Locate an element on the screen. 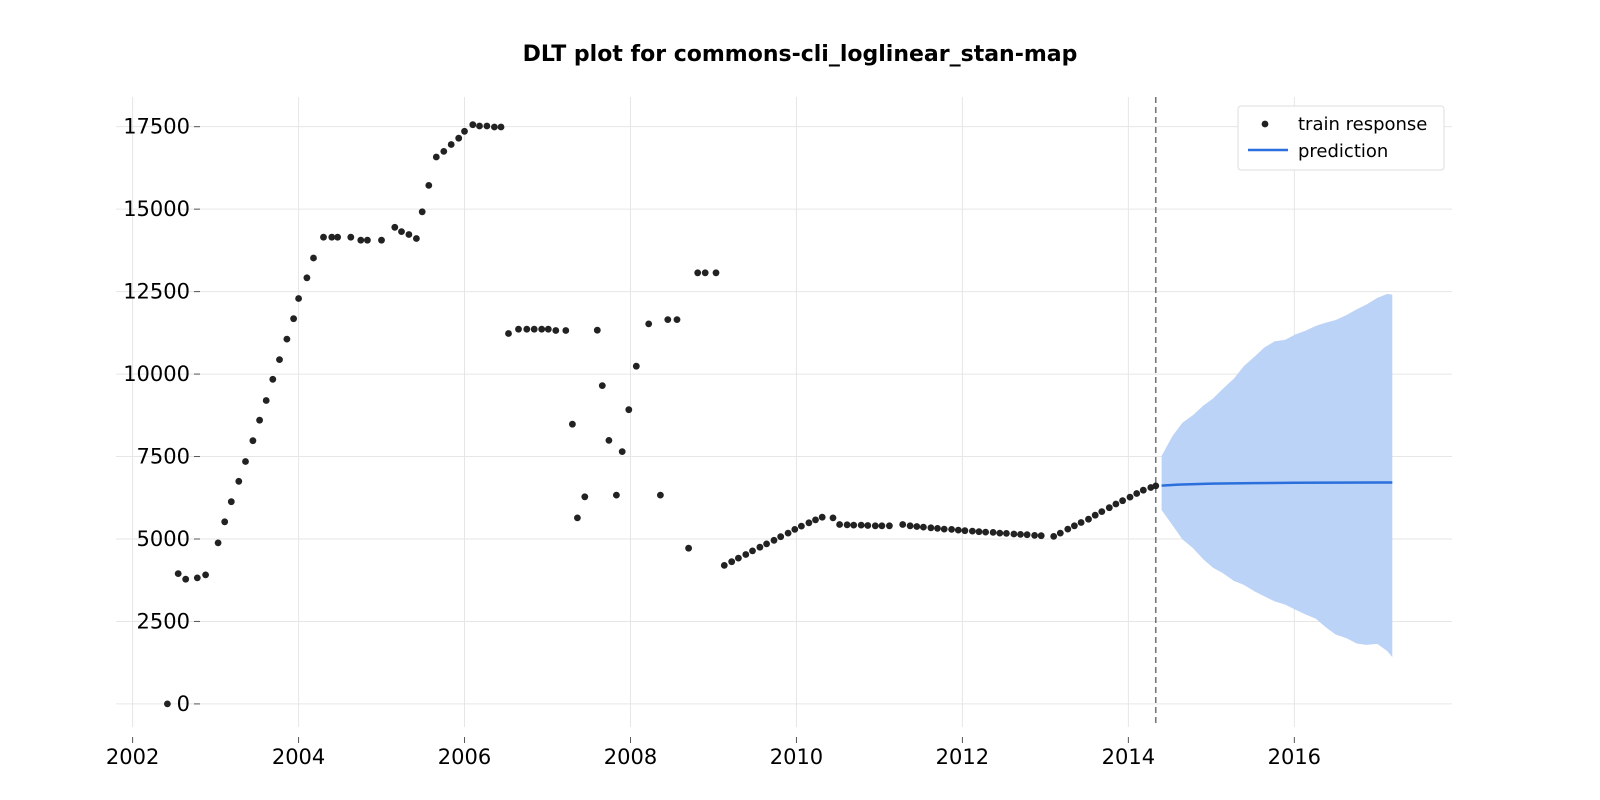 This screenshot has width=1600, height=800. prediction-interval-band is located at coordinates (1277, 475).